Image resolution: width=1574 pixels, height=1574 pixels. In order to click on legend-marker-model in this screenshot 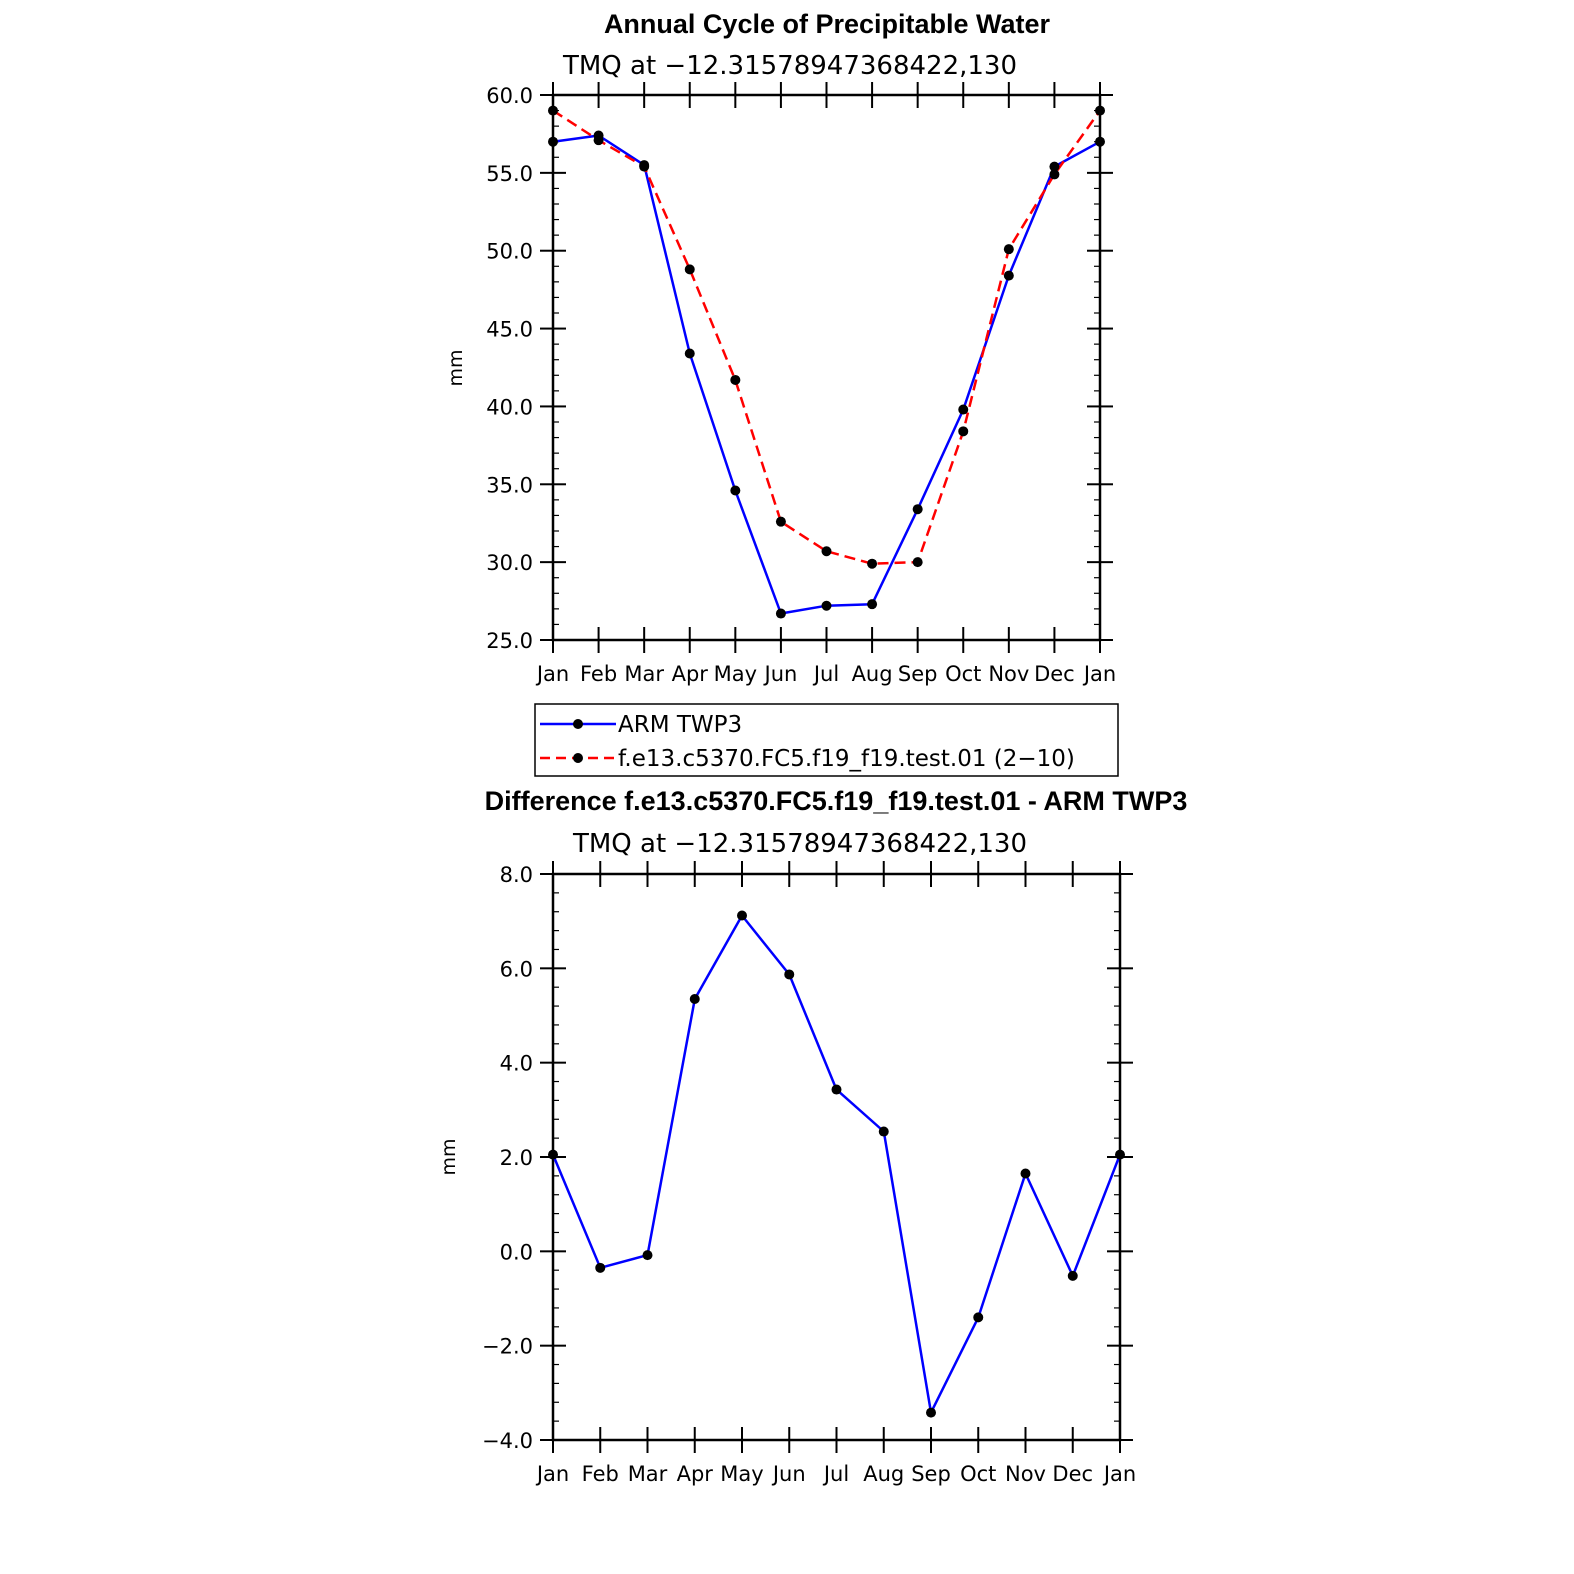, I will do `click(578, 758)`.